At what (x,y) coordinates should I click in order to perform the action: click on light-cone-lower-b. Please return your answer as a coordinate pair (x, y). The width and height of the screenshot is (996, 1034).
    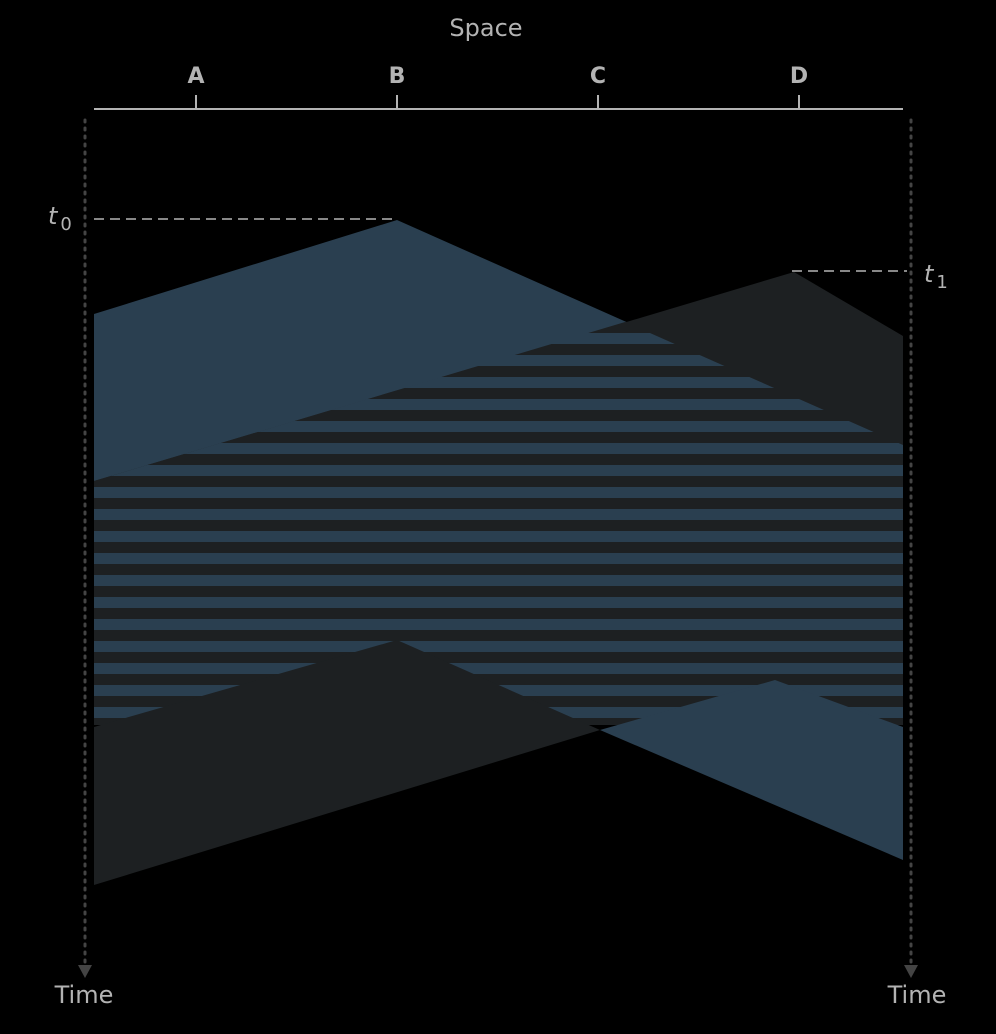
    Looking at the image, I should click on (347, 762).